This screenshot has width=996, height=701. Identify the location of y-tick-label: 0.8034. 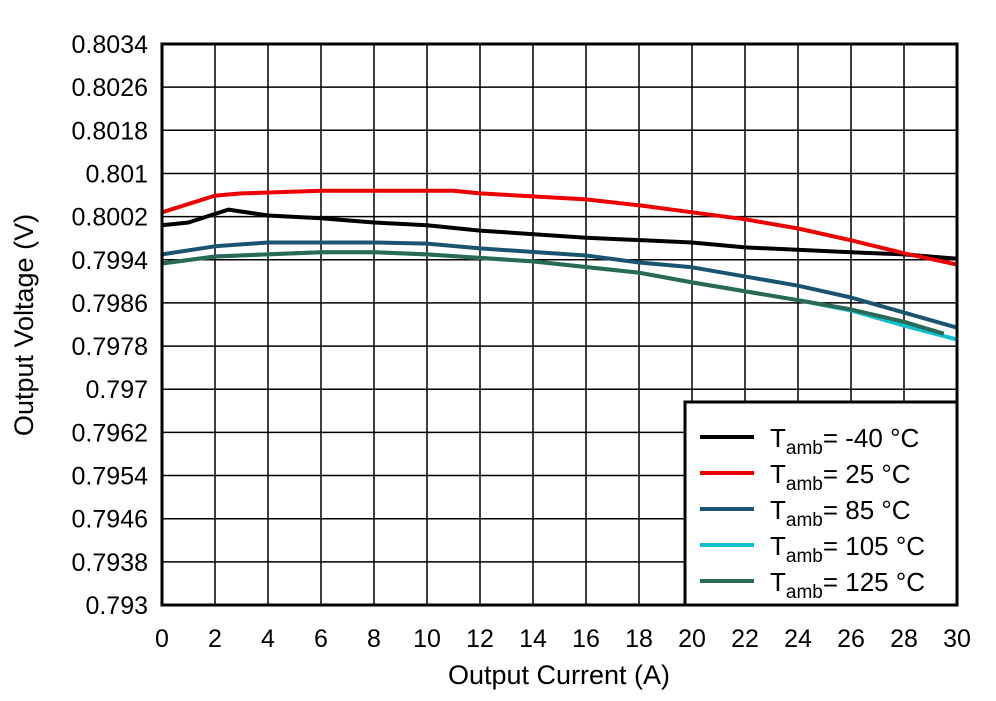
(110, 45).